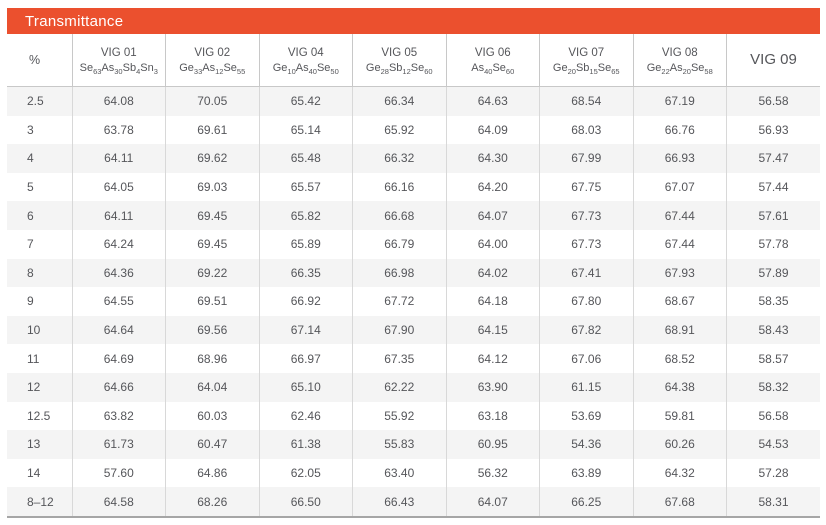 This screenshot has height=525, width=826. I want to click on value-cell: 64.05, so click(119, 187).